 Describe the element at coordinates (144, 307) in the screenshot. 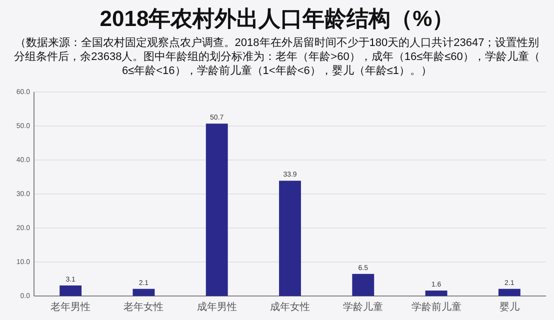

I see `x-tick-label: 老年女性` at that location.